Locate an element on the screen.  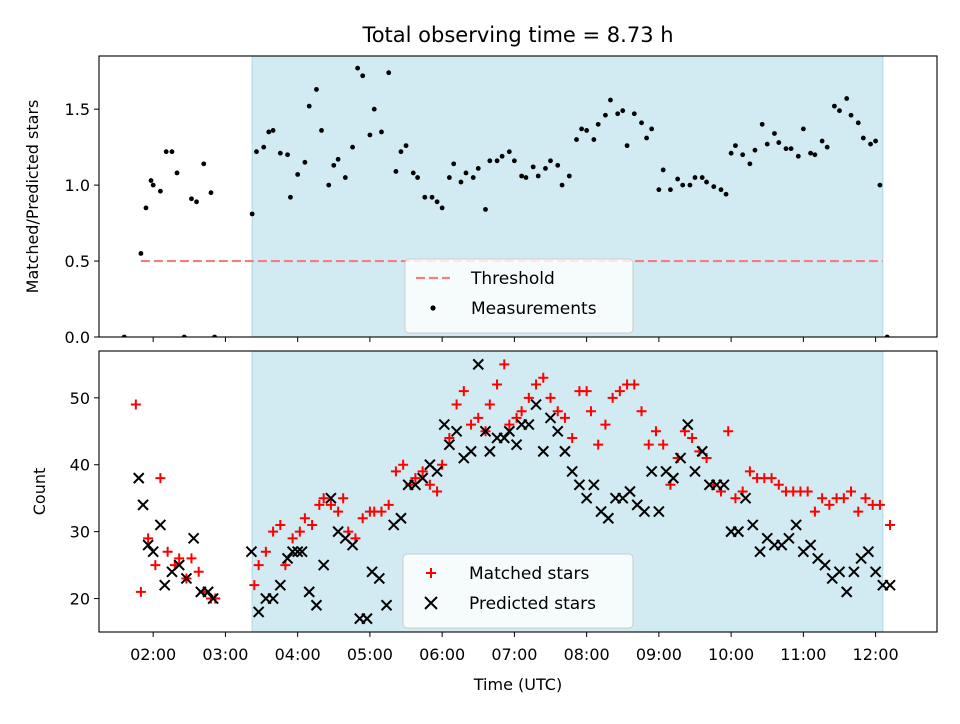
figure-title: Total observing time = 8.73 h is located at coordinates (517, 35).